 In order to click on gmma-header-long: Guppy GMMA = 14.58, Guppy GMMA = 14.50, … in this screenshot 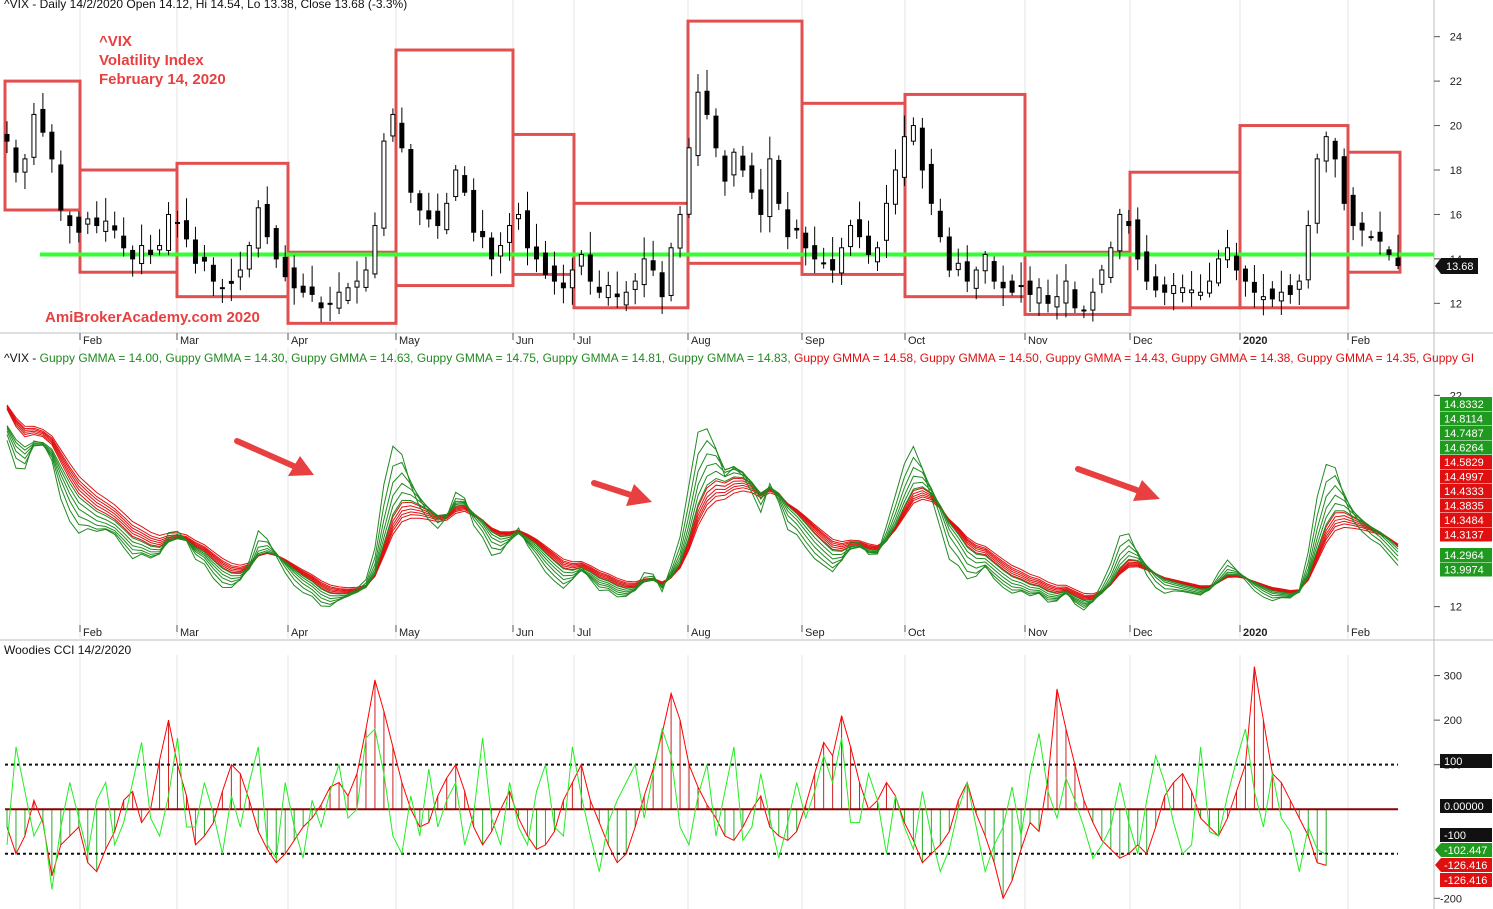, I will do `click(1134, 358)`.